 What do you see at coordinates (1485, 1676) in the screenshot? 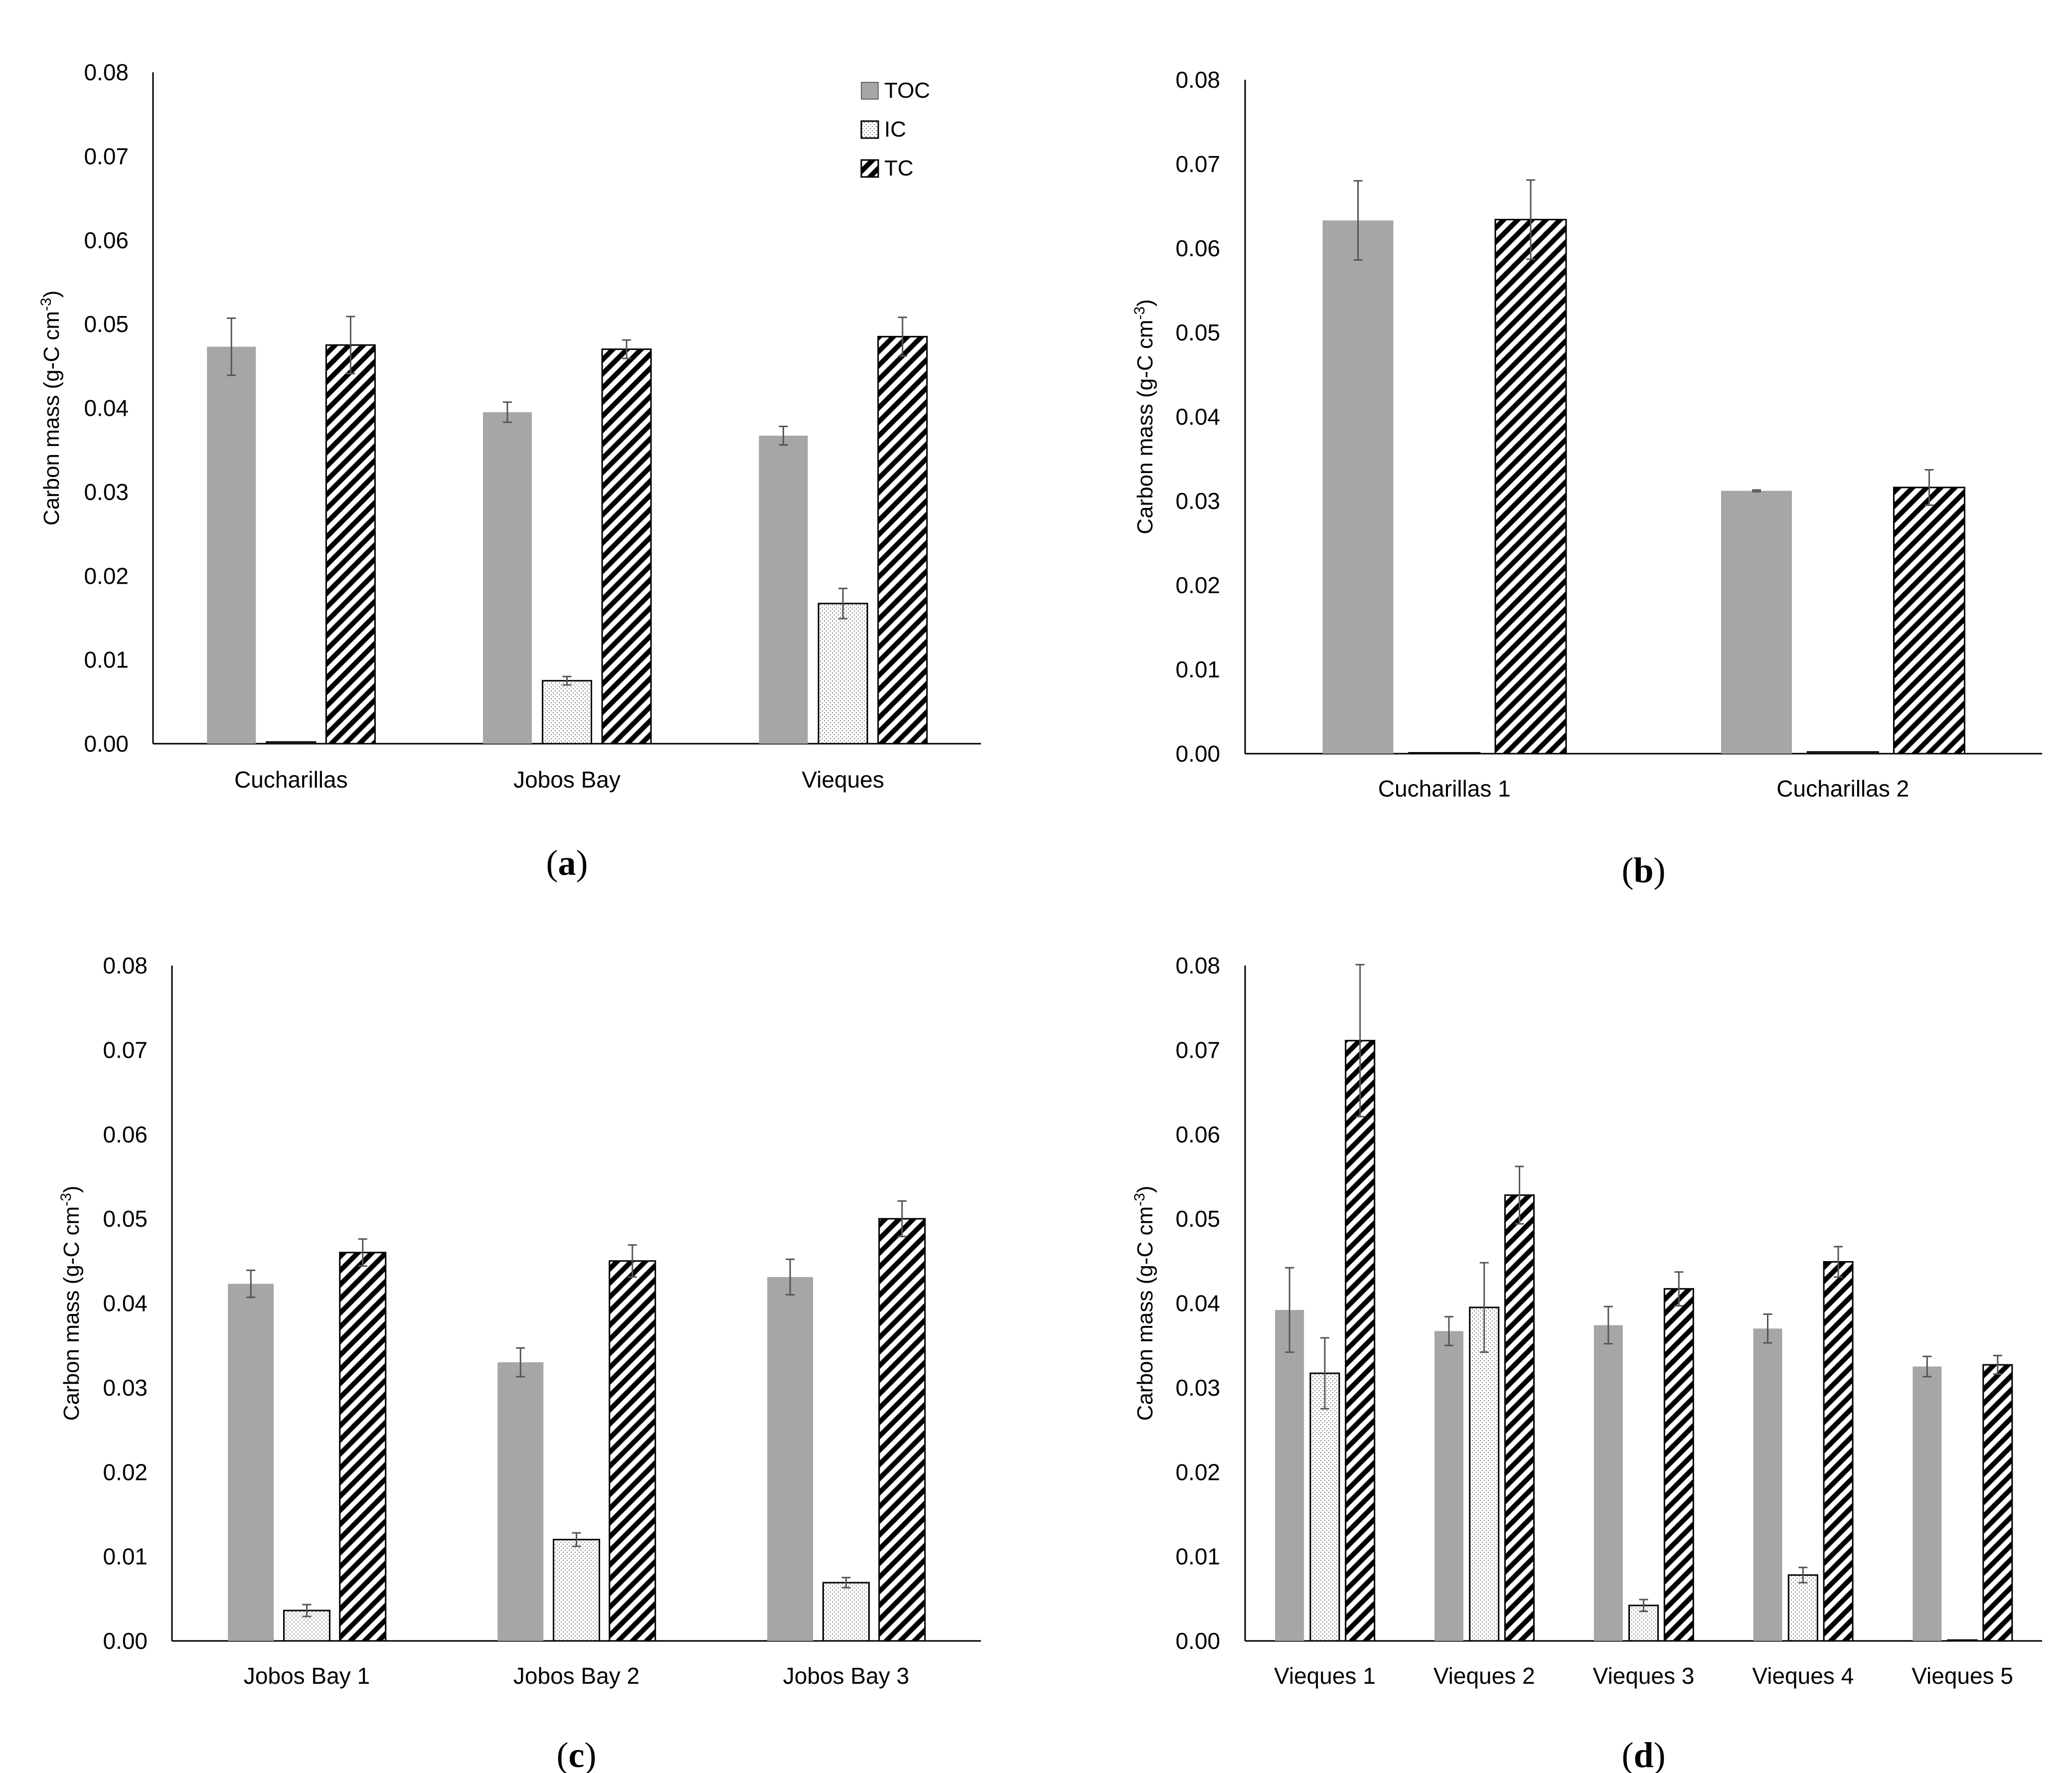
I see `x-category-label: Vieques 2` at bounding box center [1485, 1676].